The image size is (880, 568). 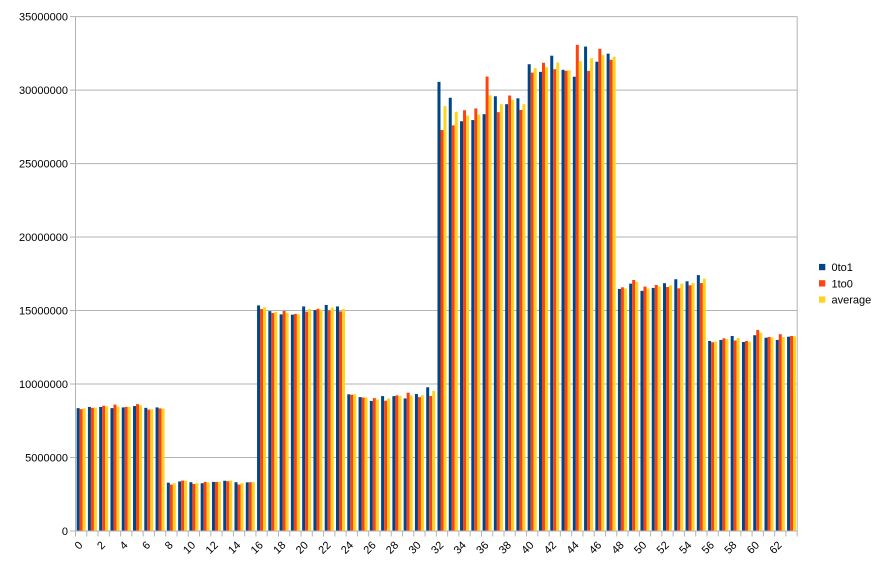 What do you see at coordinates (43, 311) in the screenshot?
I see `svg-text: 15000000` at bounding box center [43, 311].